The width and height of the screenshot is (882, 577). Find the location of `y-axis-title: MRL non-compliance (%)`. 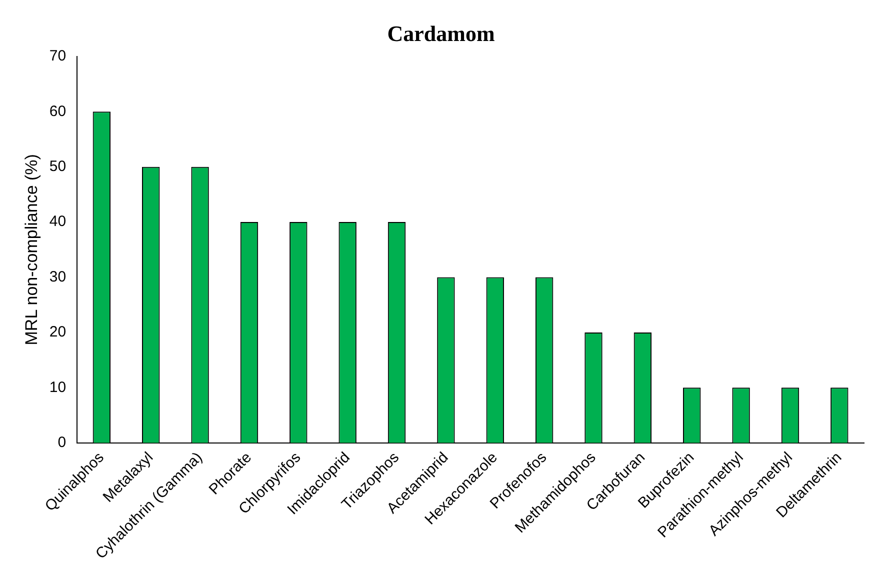

y-axis-title: MRL non-compliance (%) is located at coordinates (31, 250).